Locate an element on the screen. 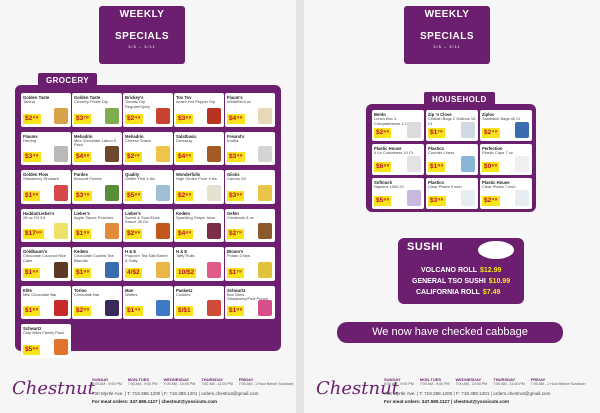 The height and width of the screenshot is (413, 600). price-tag: $1⁷⁹ is located at coordinates (436, 133).